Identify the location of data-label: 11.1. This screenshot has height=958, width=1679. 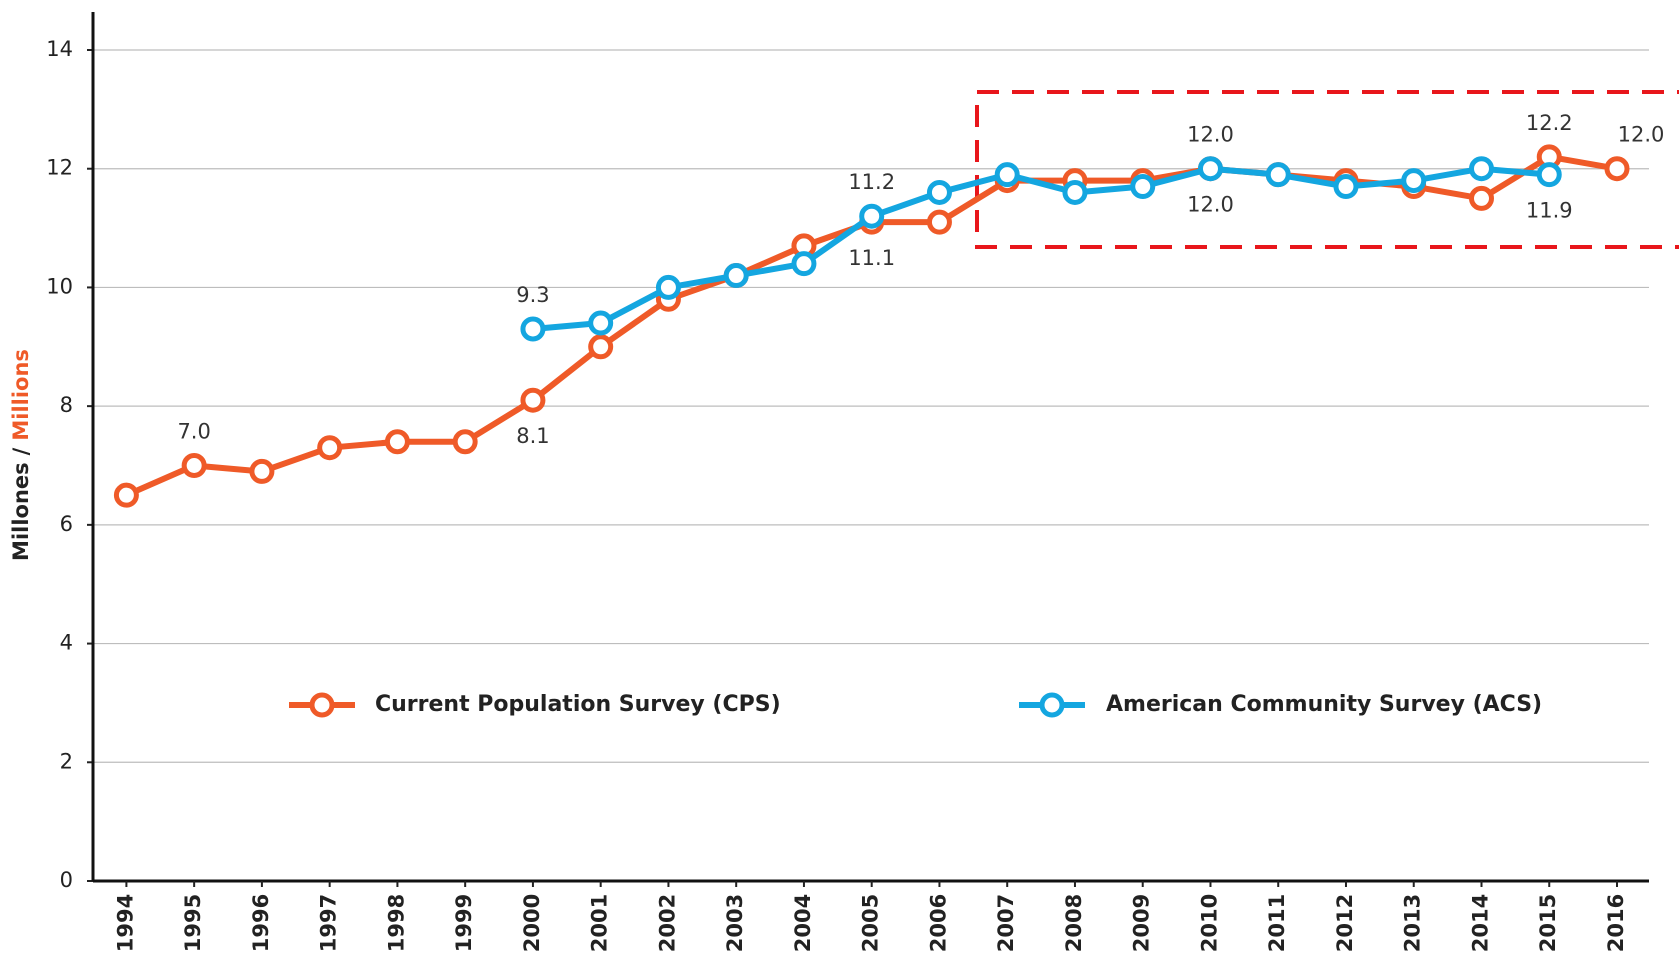
(871, 258).